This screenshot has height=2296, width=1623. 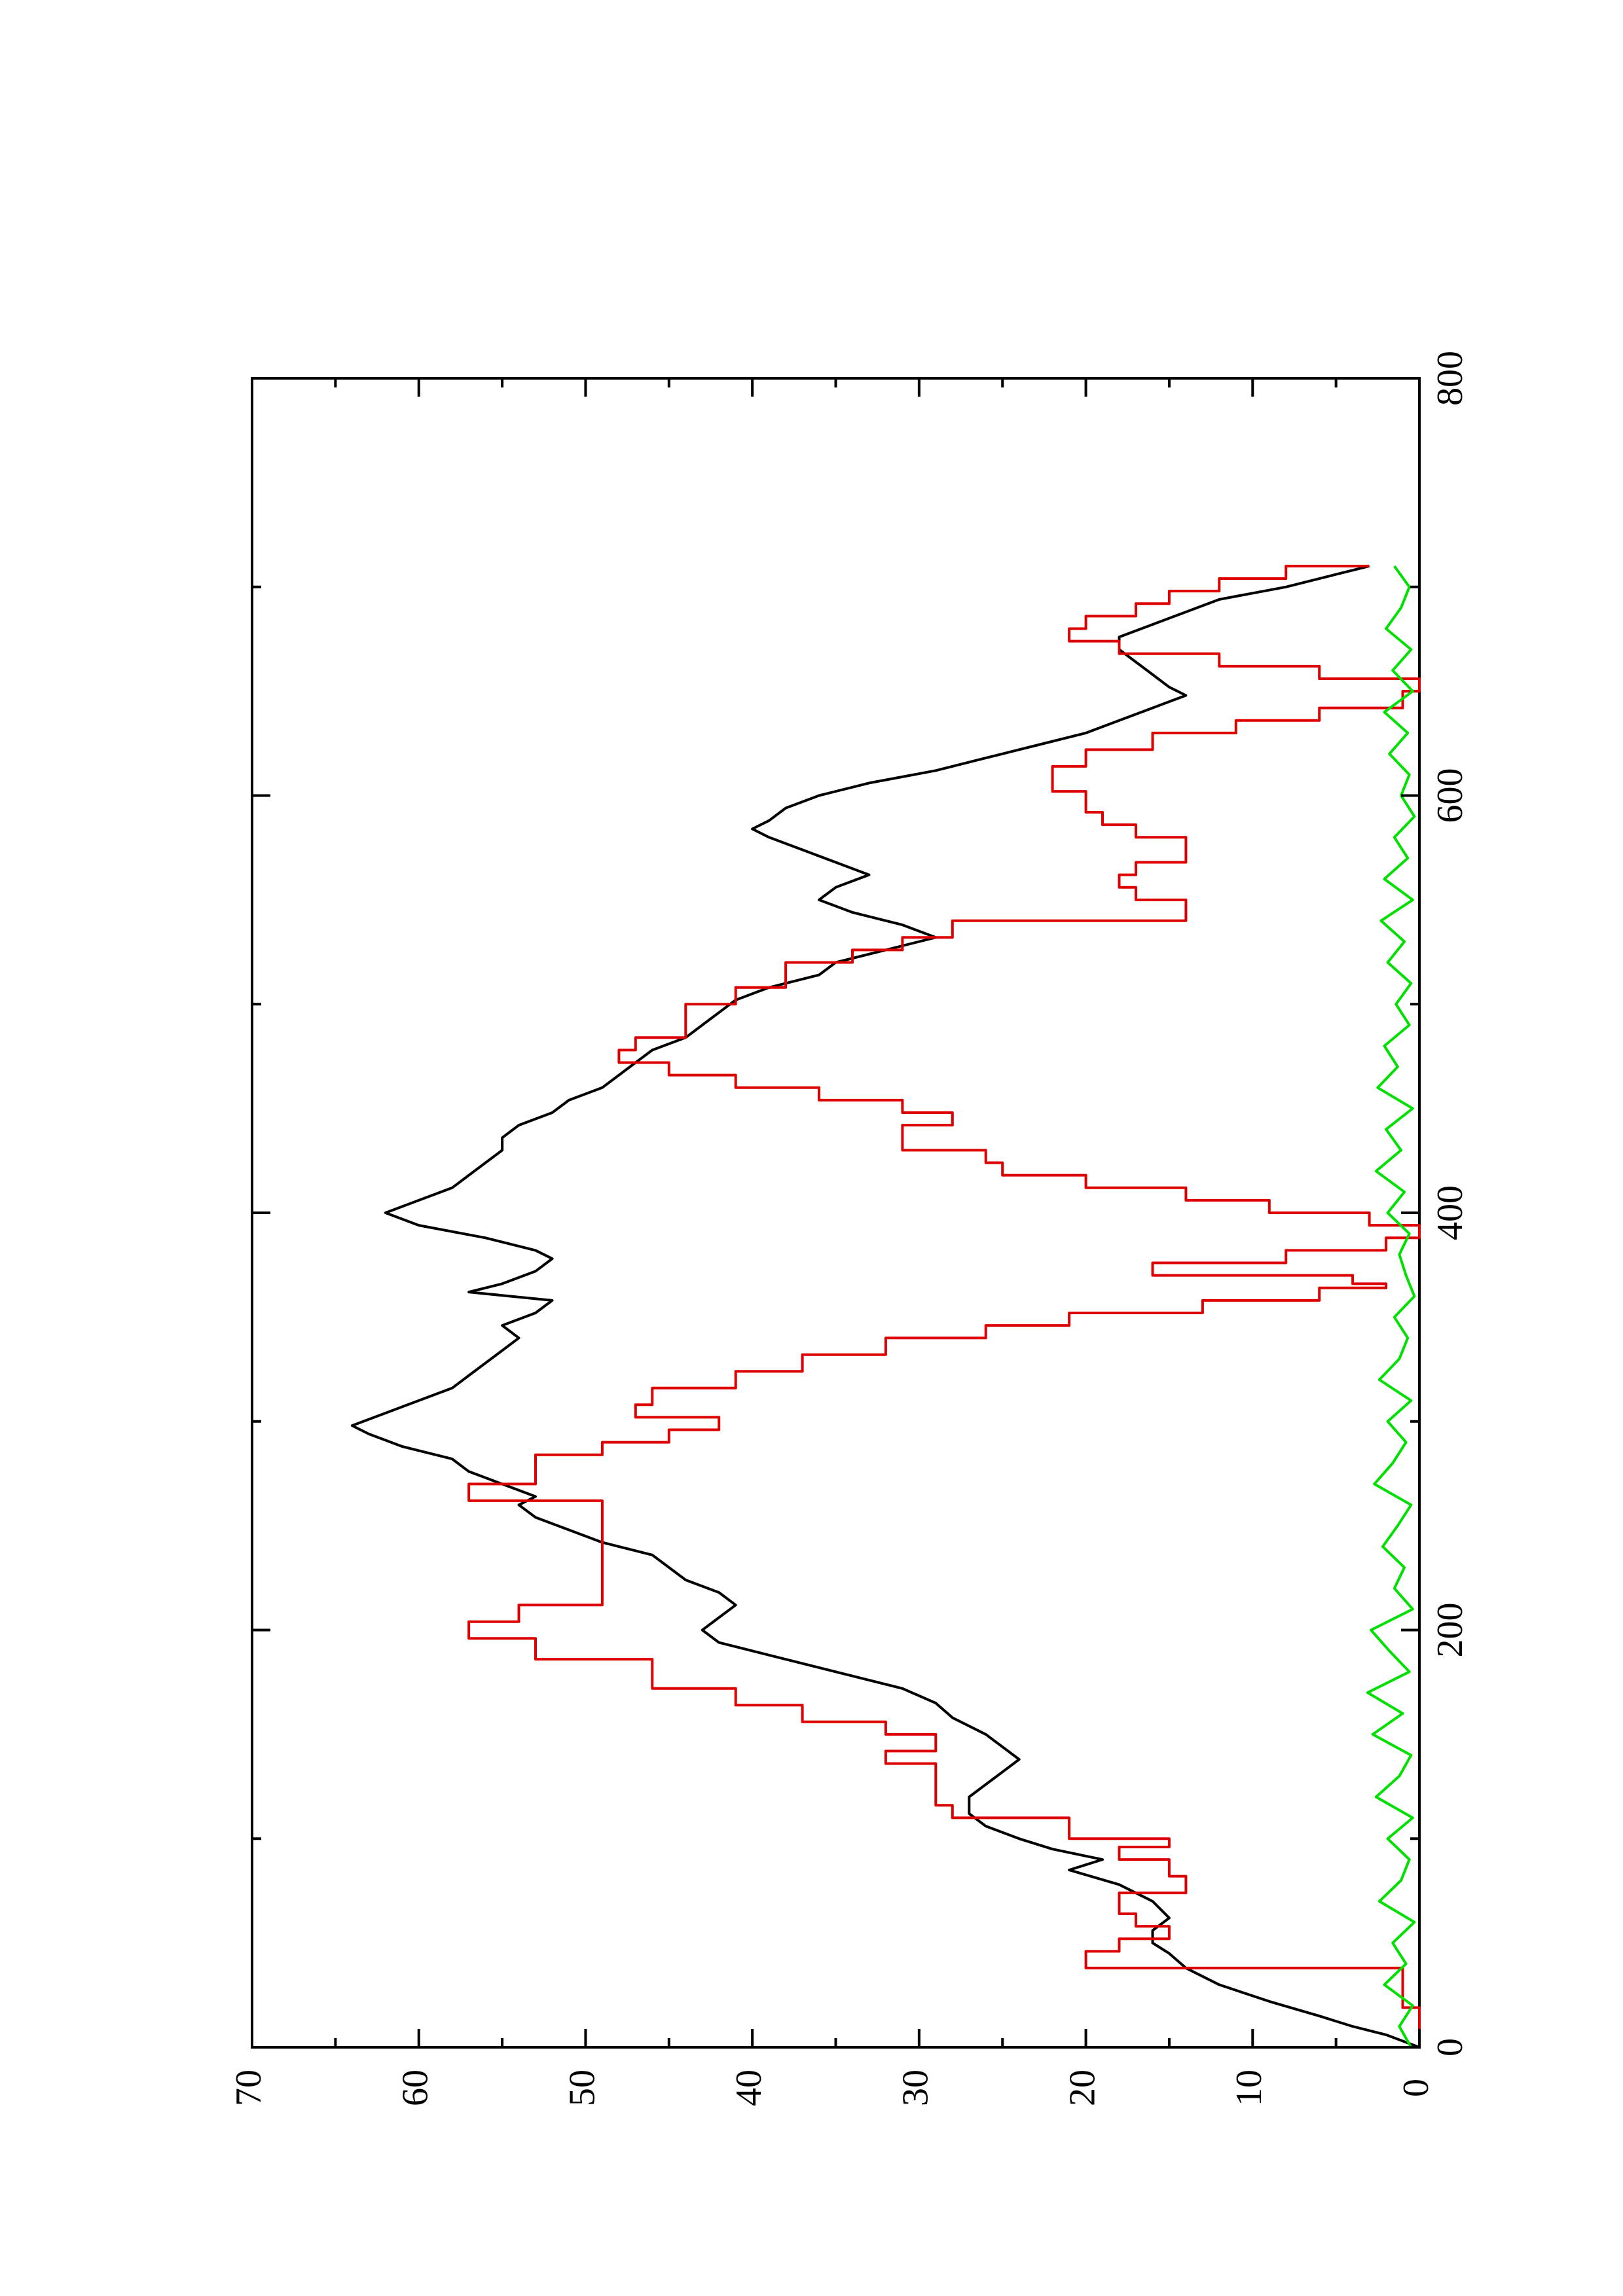 I want to click on x-tick-label: 400, so click(x=1450, y=1212).